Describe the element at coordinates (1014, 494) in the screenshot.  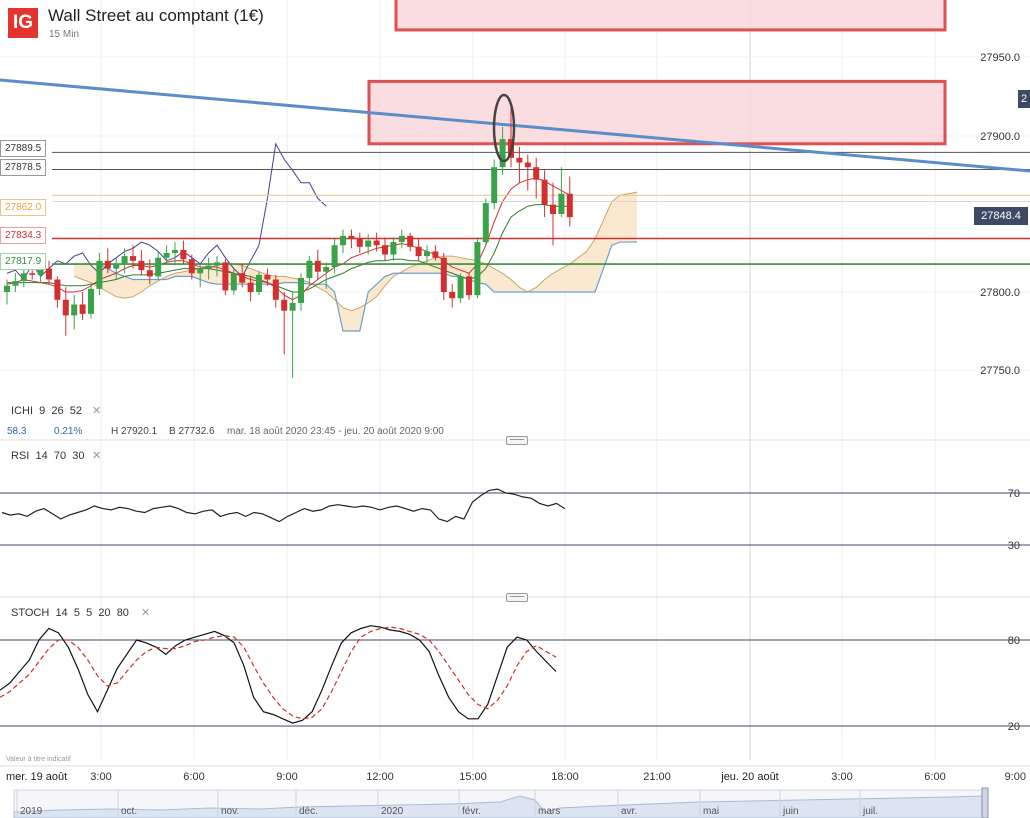
I see `rsi-level-70-label: 70` at that location.